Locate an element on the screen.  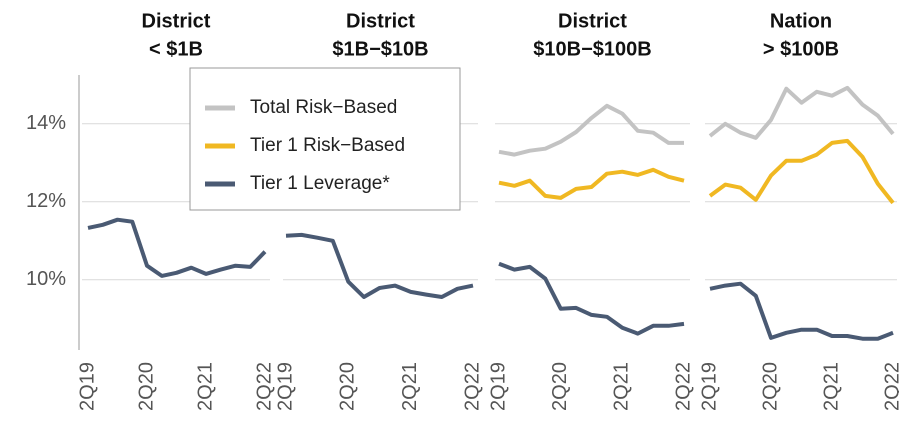
y-tick-label: 12% is located at coordinates (46, 201).